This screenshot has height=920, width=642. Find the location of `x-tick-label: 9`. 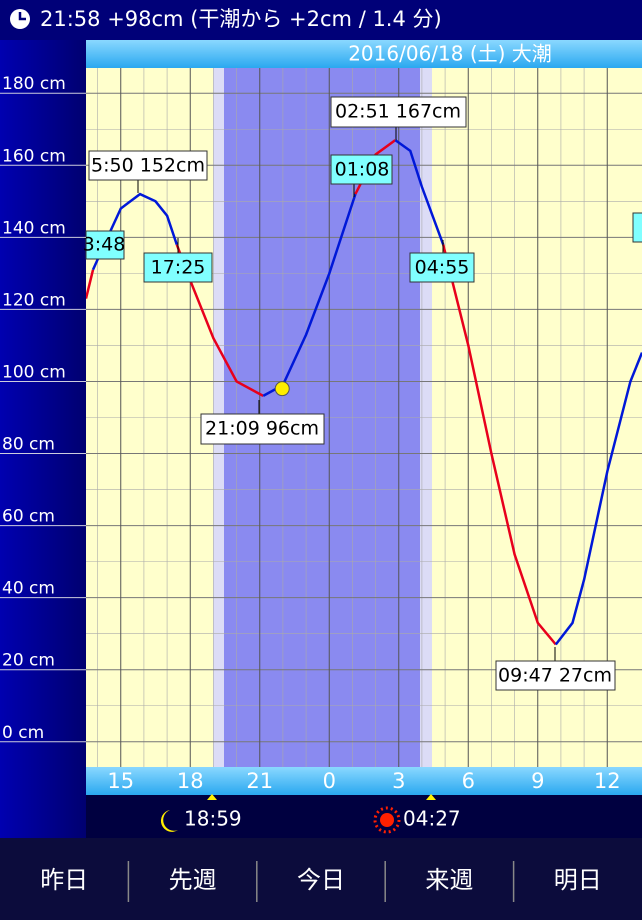

x-tick-label: 9 is located at coordinates (537, 781).